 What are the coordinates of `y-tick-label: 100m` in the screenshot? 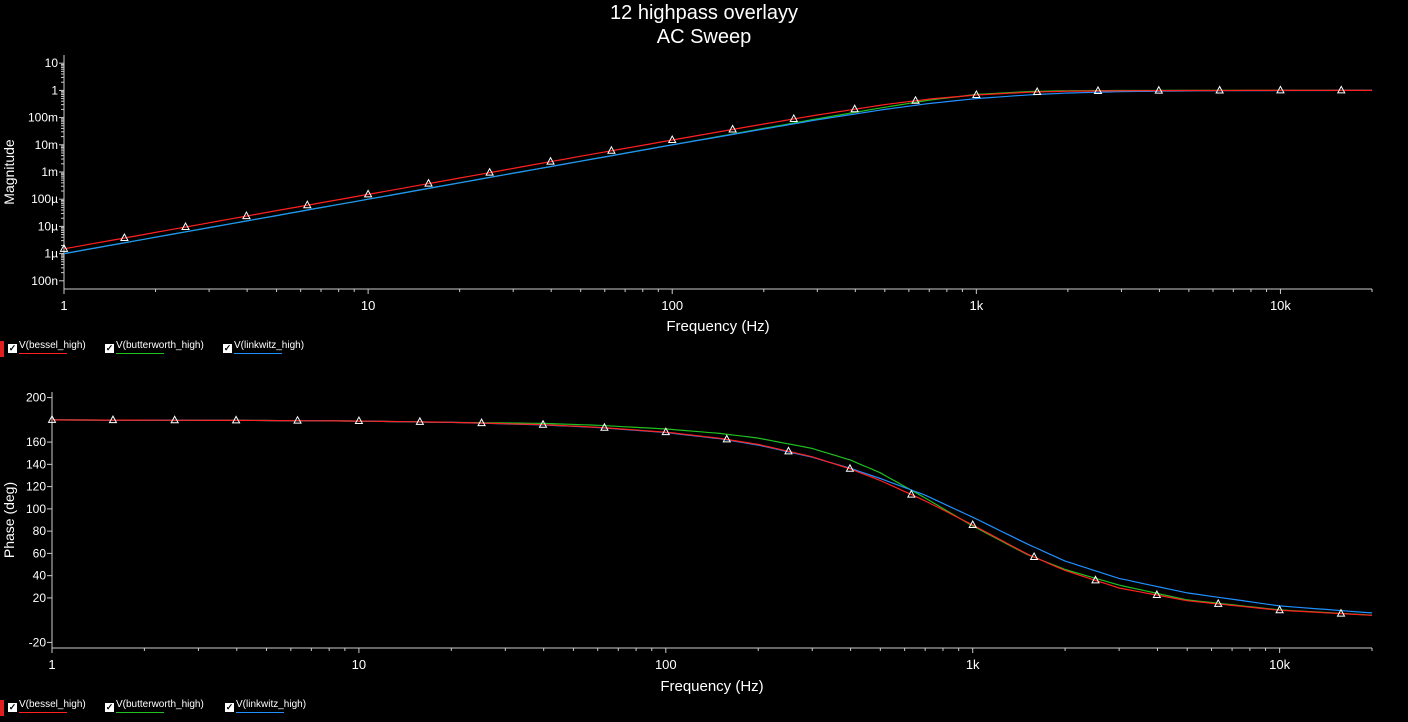 It's located at (43, 118).